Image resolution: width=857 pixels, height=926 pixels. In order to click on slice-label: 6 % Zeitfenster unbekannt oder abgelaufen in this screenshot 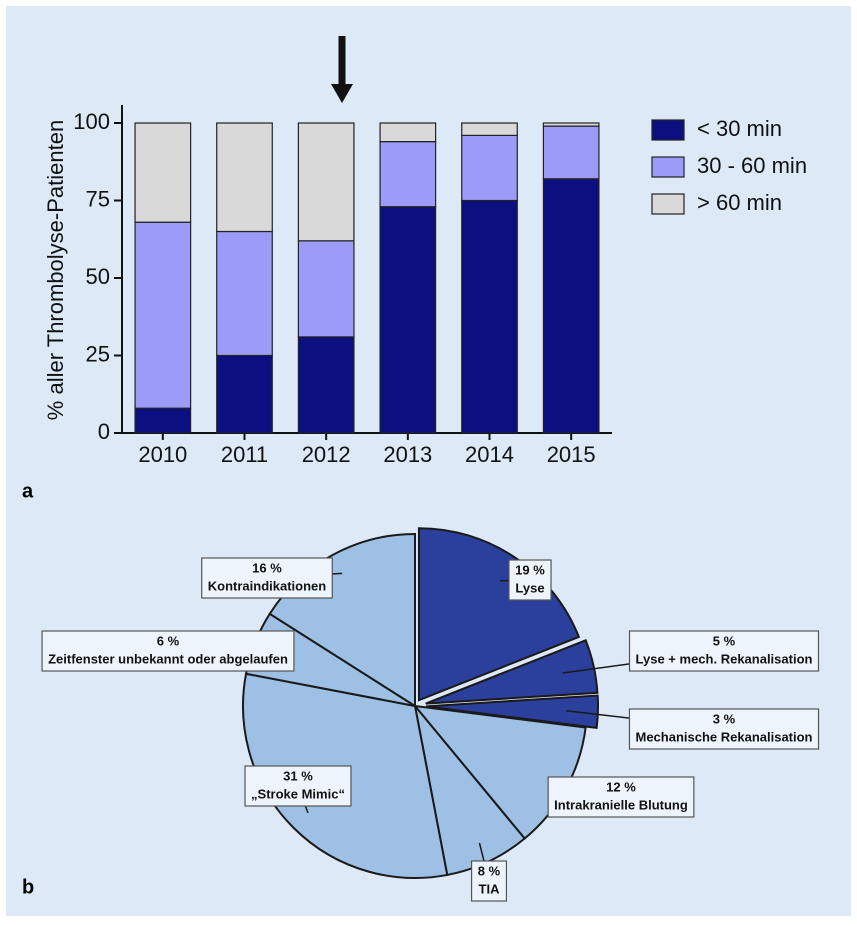, I will do `click(168, 651)`.